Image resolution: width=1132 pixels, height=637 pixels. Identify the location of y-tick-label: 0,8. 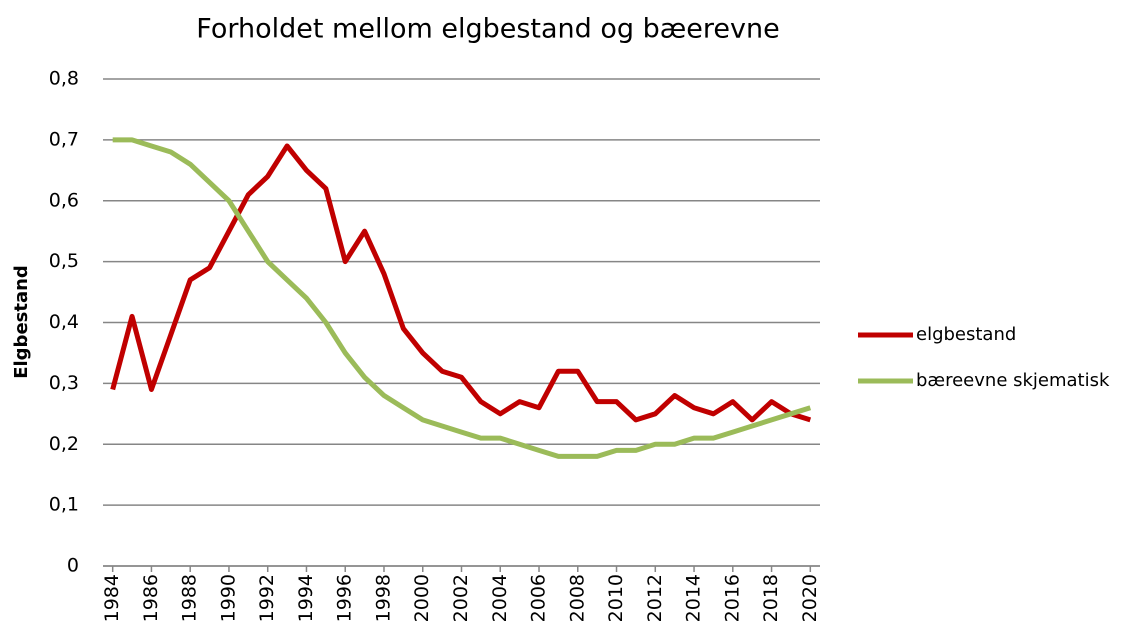
(64, 79).